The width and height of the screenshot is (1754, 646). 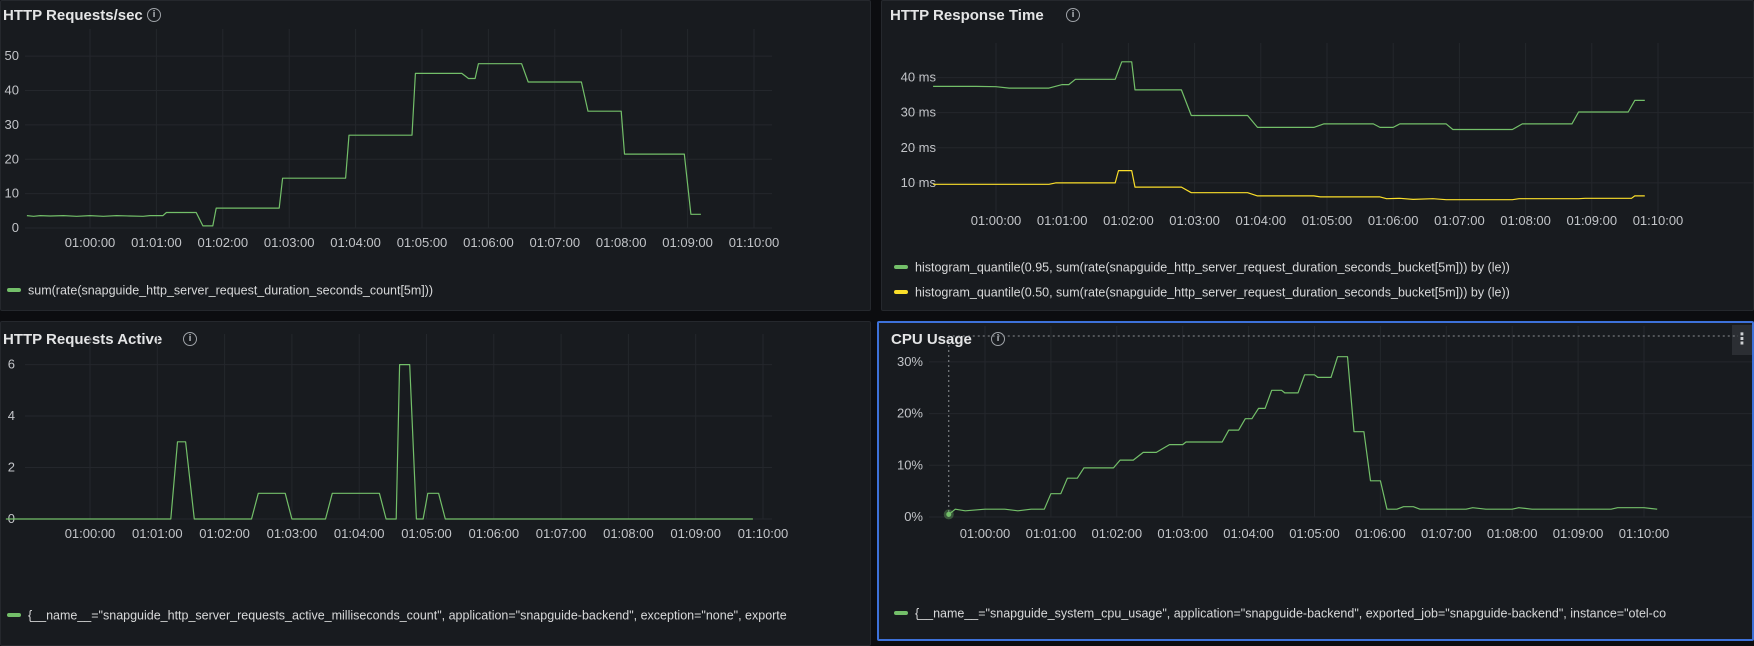 What do you see at coordinates (919, 182) in the screenshot?
I see `y-tick-label: 10 ms` at bounding box center [919, 182].